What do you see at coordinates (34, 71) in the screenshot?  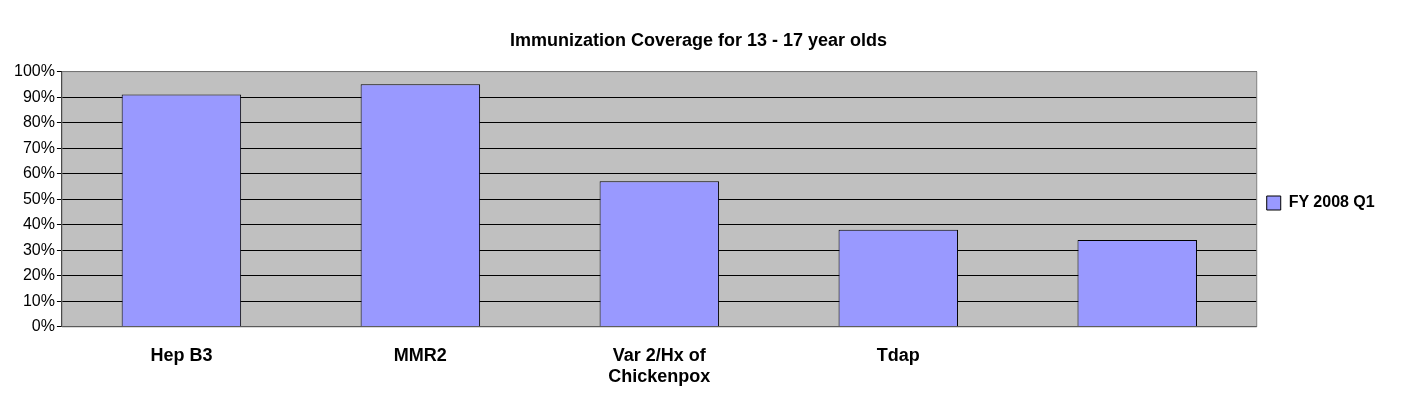 I see `y-tick-label: 100%` at bounding box center [34, 71].